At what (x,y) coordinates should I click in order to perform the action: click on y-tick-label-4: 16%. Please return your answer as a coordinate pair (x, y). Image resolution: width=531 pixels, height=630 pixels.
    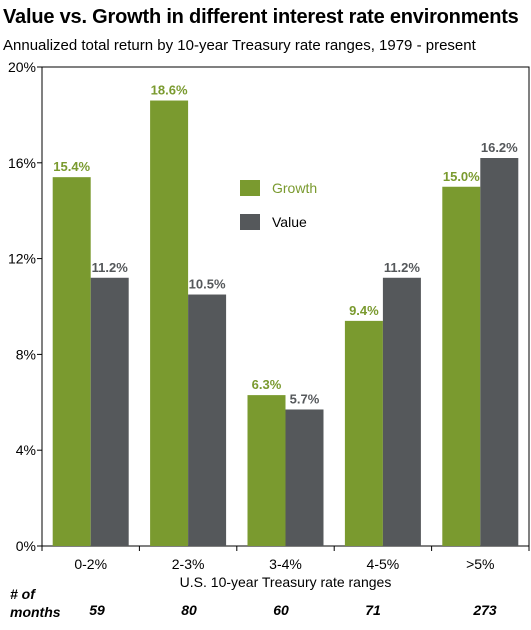
    Looking at the image, I should click on (22, 163).